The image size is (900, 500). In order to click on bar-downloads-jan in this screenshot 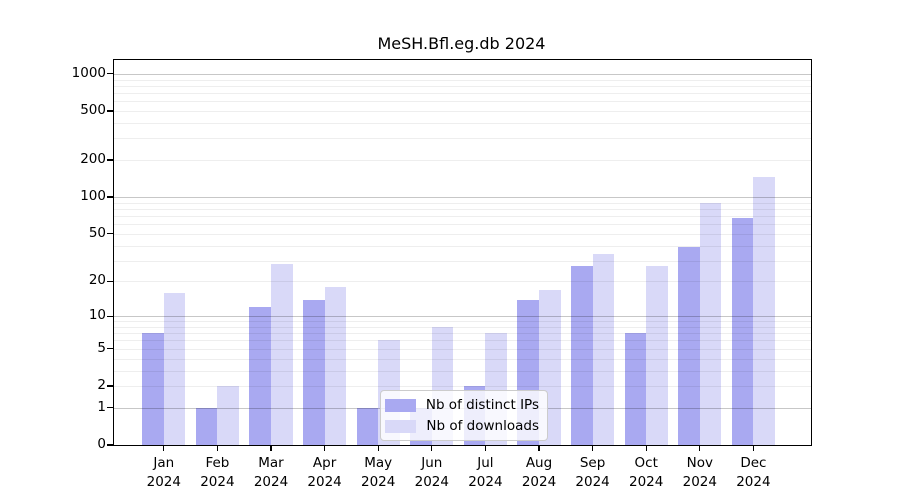, I will do `click(174, 368)`.